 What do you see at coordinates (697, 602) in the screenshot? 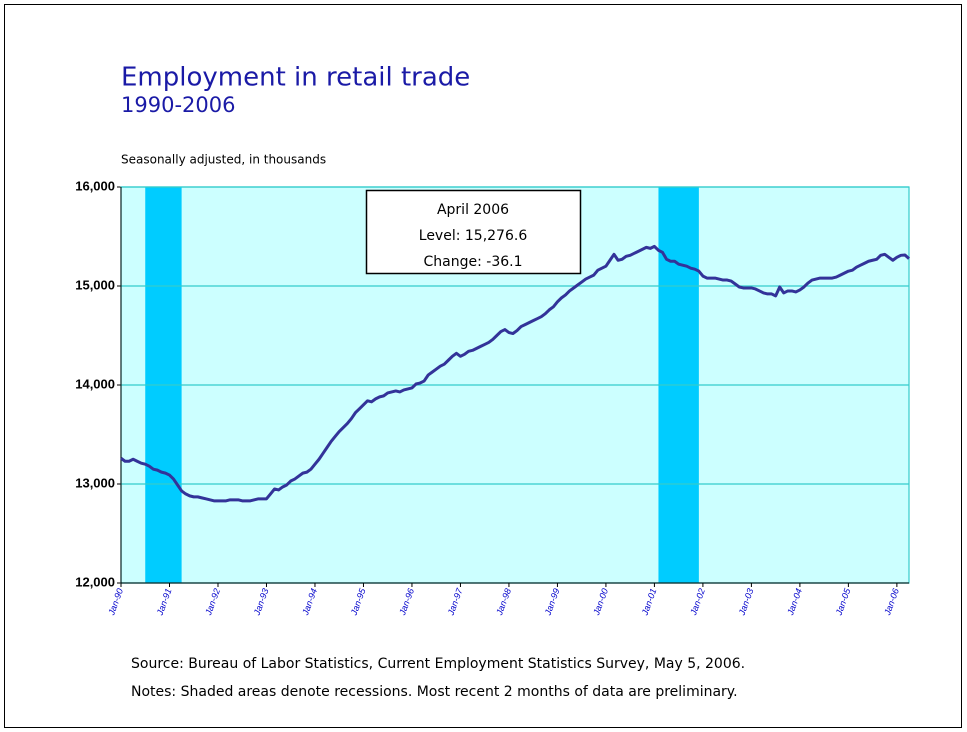
I see `x-tick-label: Jan-02` at bounding box center [697, 602].